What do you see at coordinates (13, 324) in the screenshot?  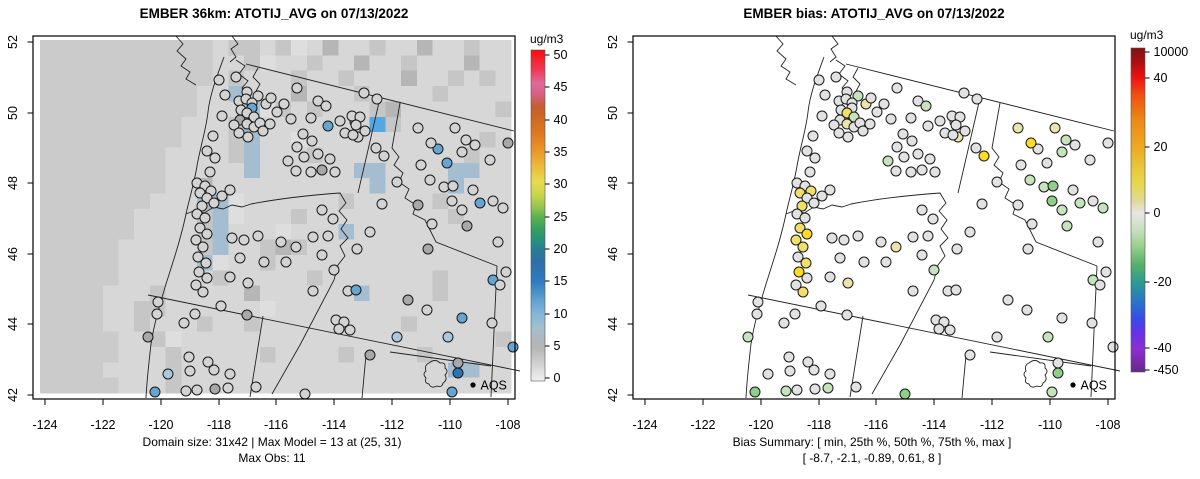 I see `y-tick-label: 44` at bounding box center [13, 324].